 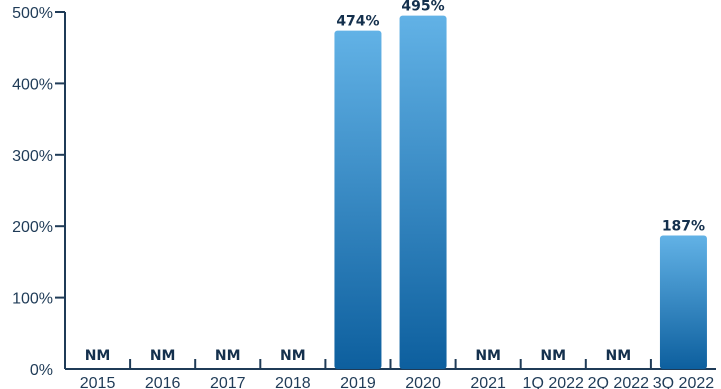 I want to click on y-tick-label: 200%, so click(x=32, y=227).